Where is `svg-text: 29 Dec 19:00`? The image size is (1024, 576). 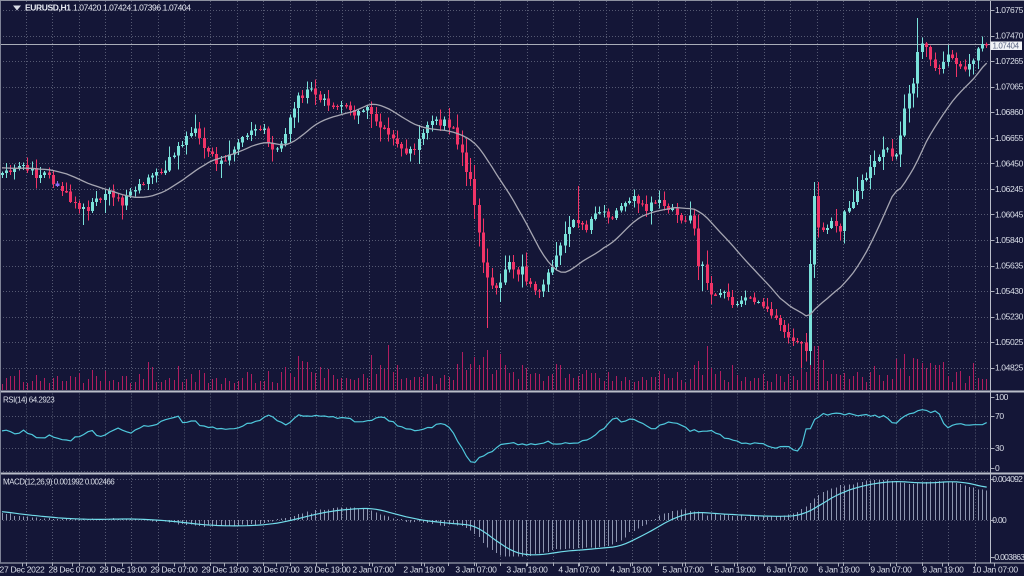
svg-text: 29 Dec 19:00 is located at coordinates (226, 569).